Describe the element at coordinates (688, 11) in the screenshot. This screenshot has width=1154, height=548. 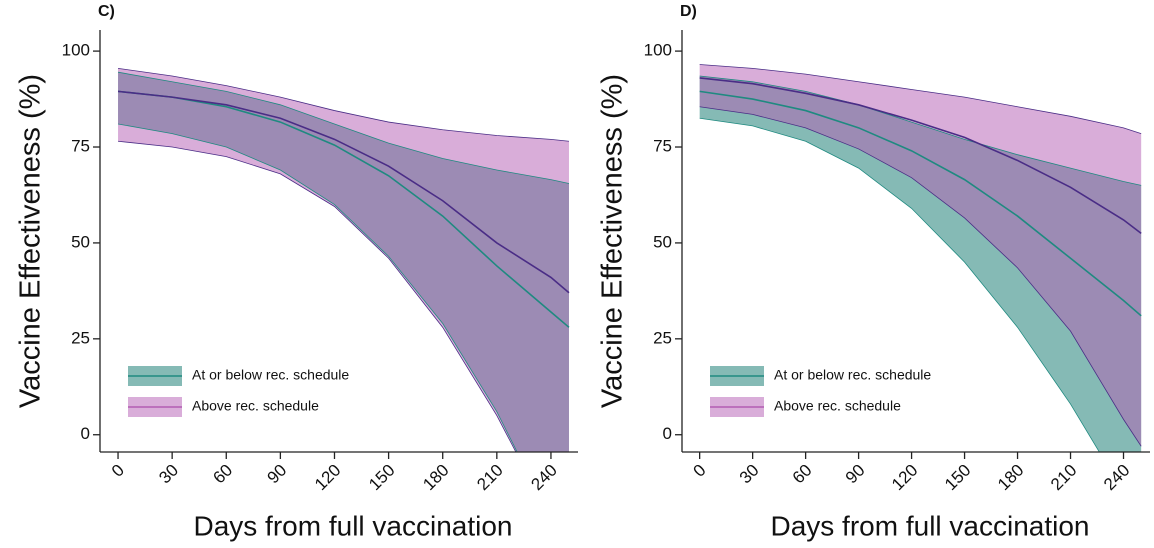
I see `panel-label: D)` at that location.